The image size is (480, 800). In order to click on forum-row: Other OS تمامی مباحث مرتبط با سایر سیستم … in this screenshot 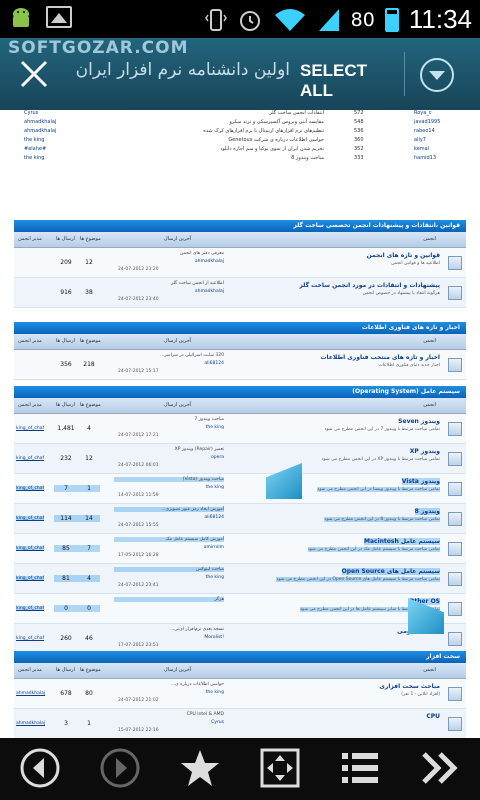, I will do `click(240, 609)`.